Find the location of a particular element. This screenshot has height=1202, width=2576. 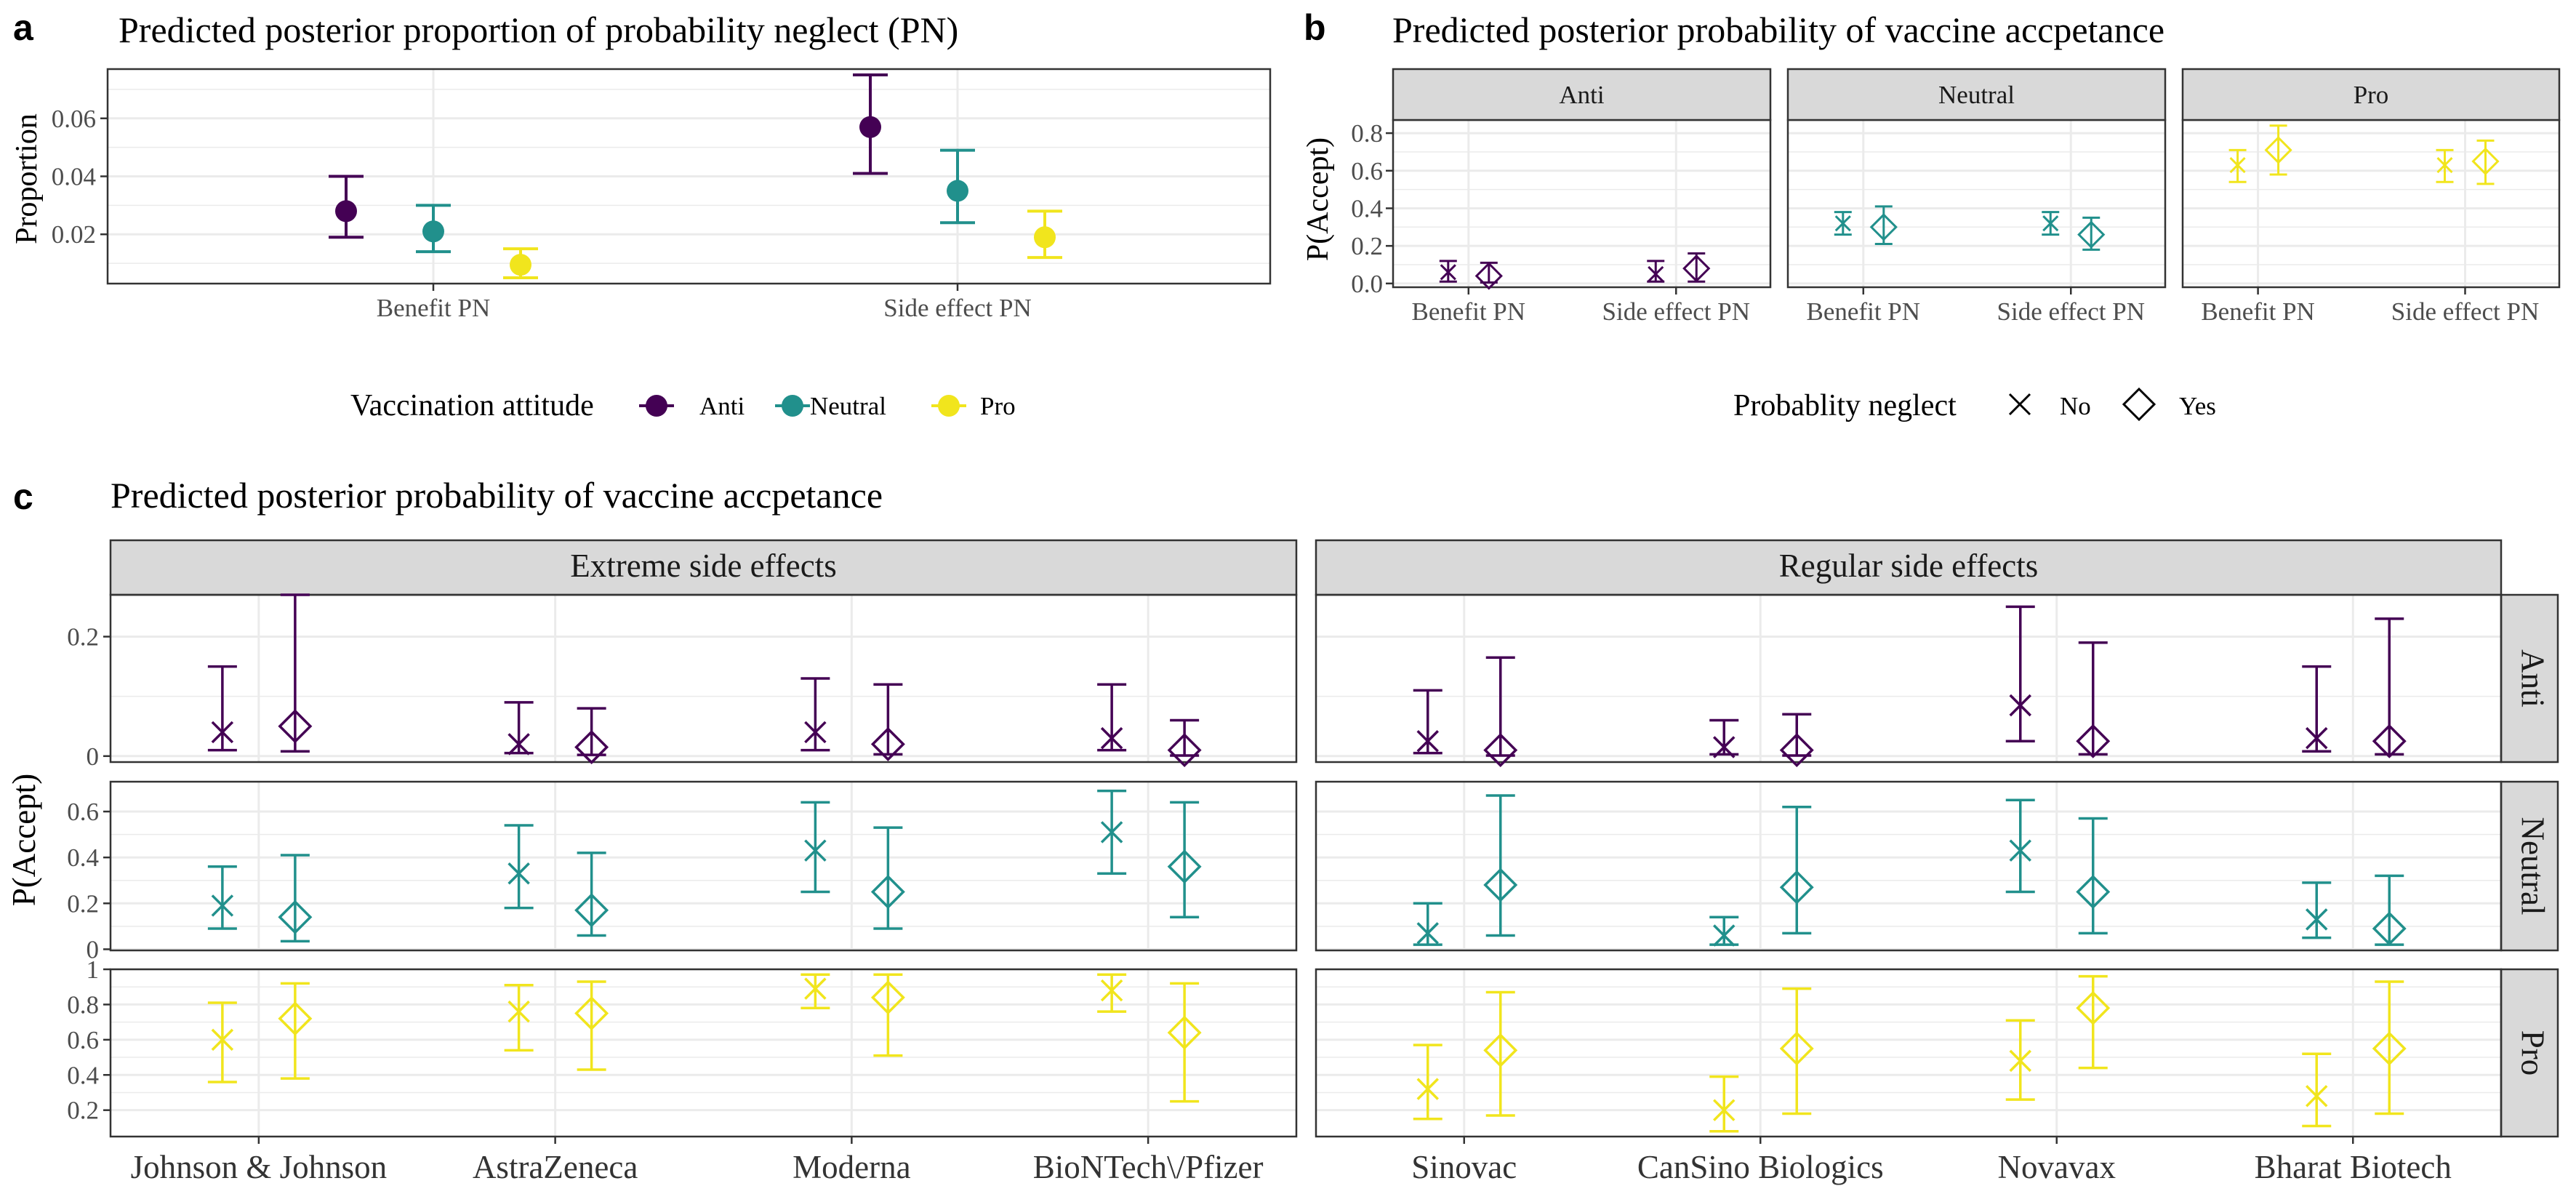

panel-b-y-tick-label: 0.6 is located at coordinates (1367, 171).